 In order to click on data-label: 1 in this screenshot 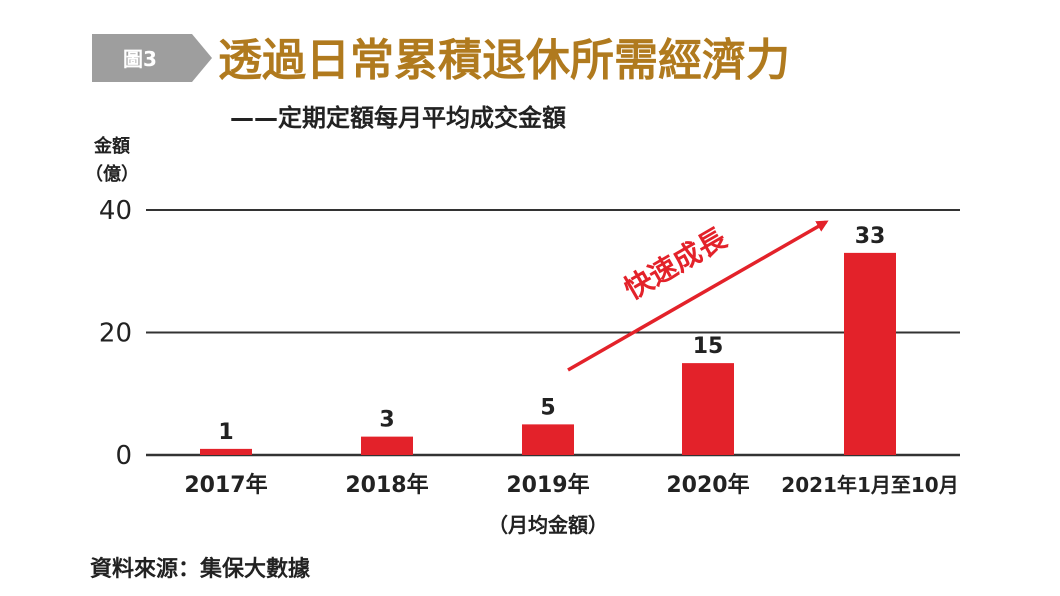, I will do `click(225, 432)`.